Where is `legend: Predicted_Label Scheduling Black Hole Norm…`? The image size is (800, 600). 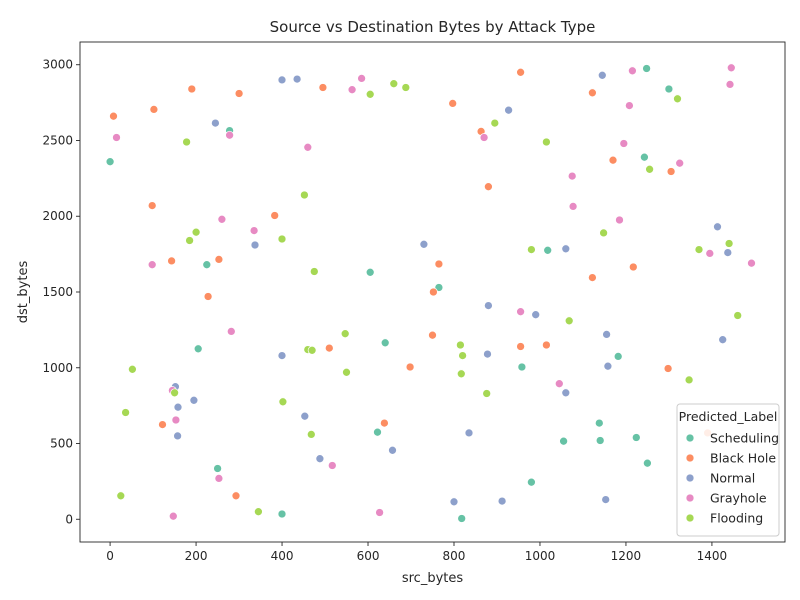 legend: Predicted_Label Scheduling Black Hole Norm… is located at coordinates (728, 470).